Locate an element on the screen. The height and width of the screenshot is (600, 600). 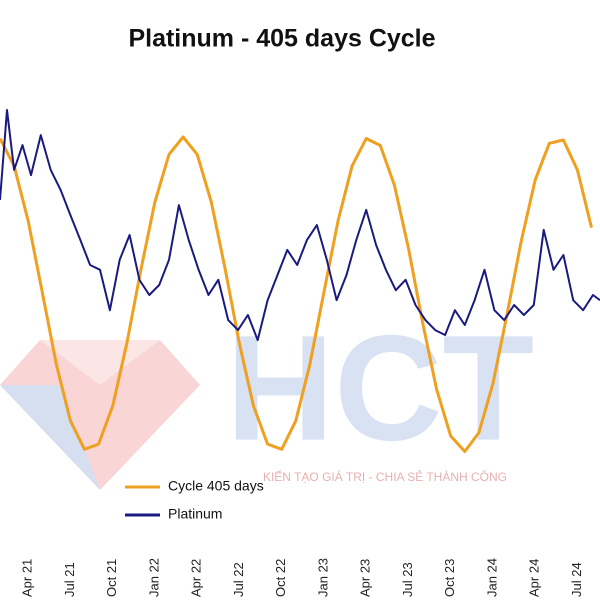
legend-label: Cycle 405 days is located at coordinates (216, 486).